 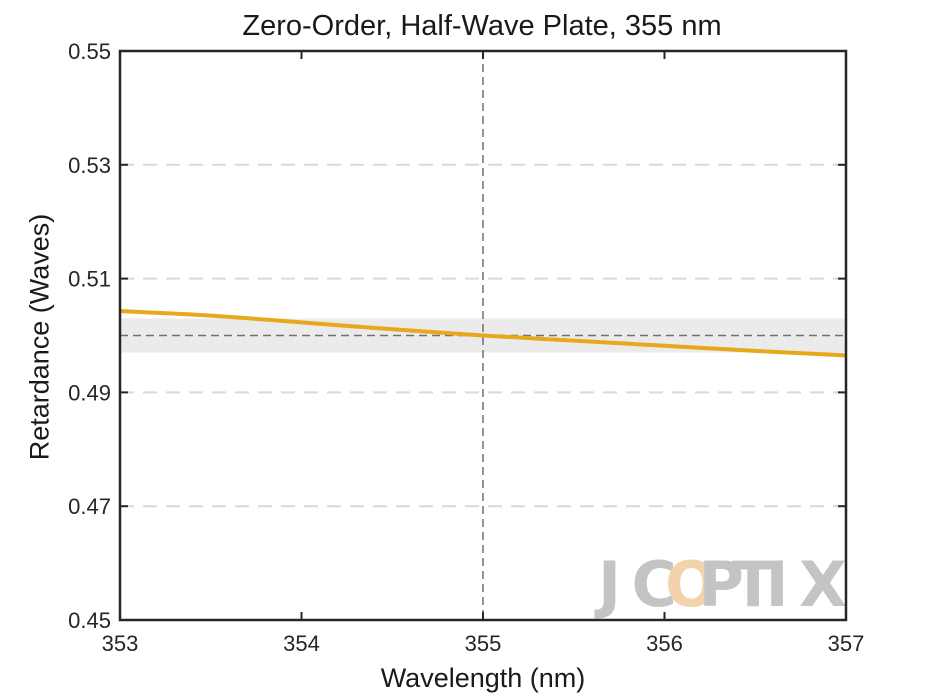 I want to click on x-tick-label: 357, so click(x=846, y=643).